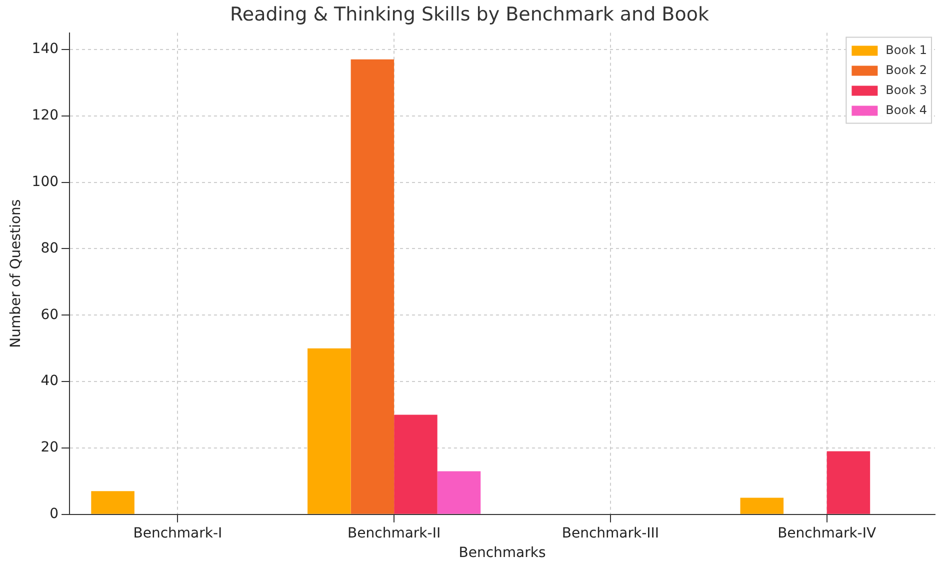  Describe the element at coordinates (49, 381) in the screenshot. I see `y-tick-label: 40` at that location.